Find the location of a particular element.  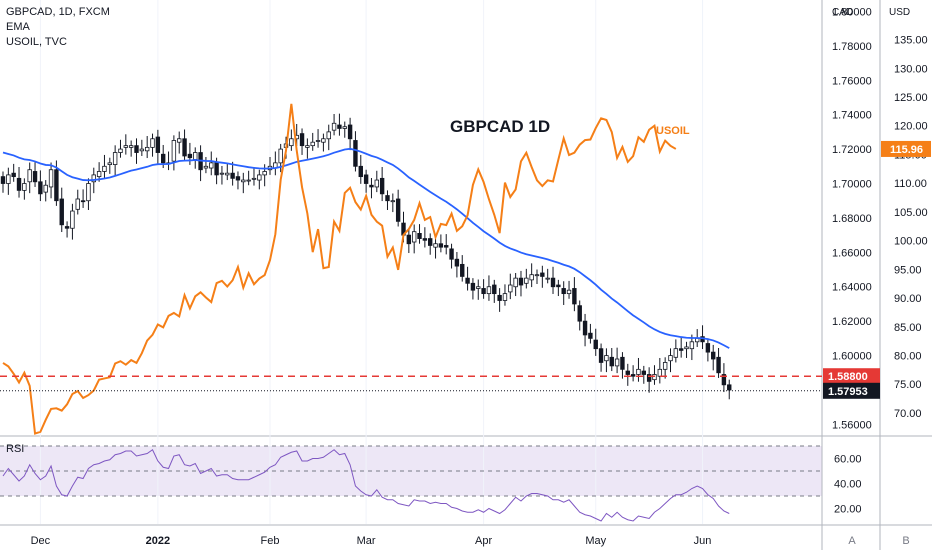

rsi-panel-label: RSI is located at coordinates (15, 449).